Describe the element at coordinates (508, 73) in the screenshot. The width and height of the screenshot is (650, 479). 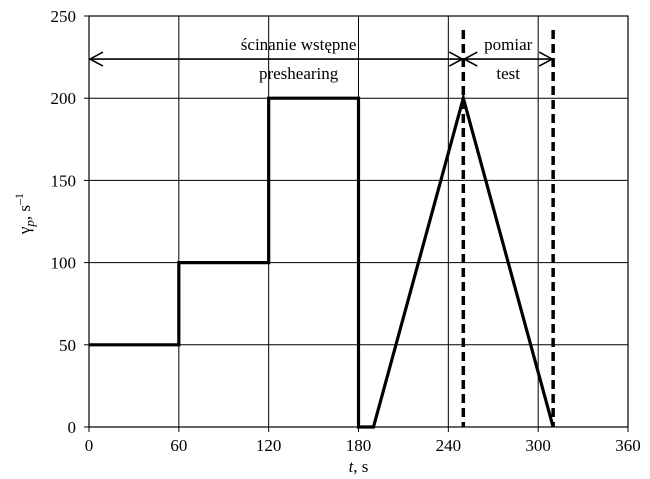
I see `span-label-line2-1: test` at that location.